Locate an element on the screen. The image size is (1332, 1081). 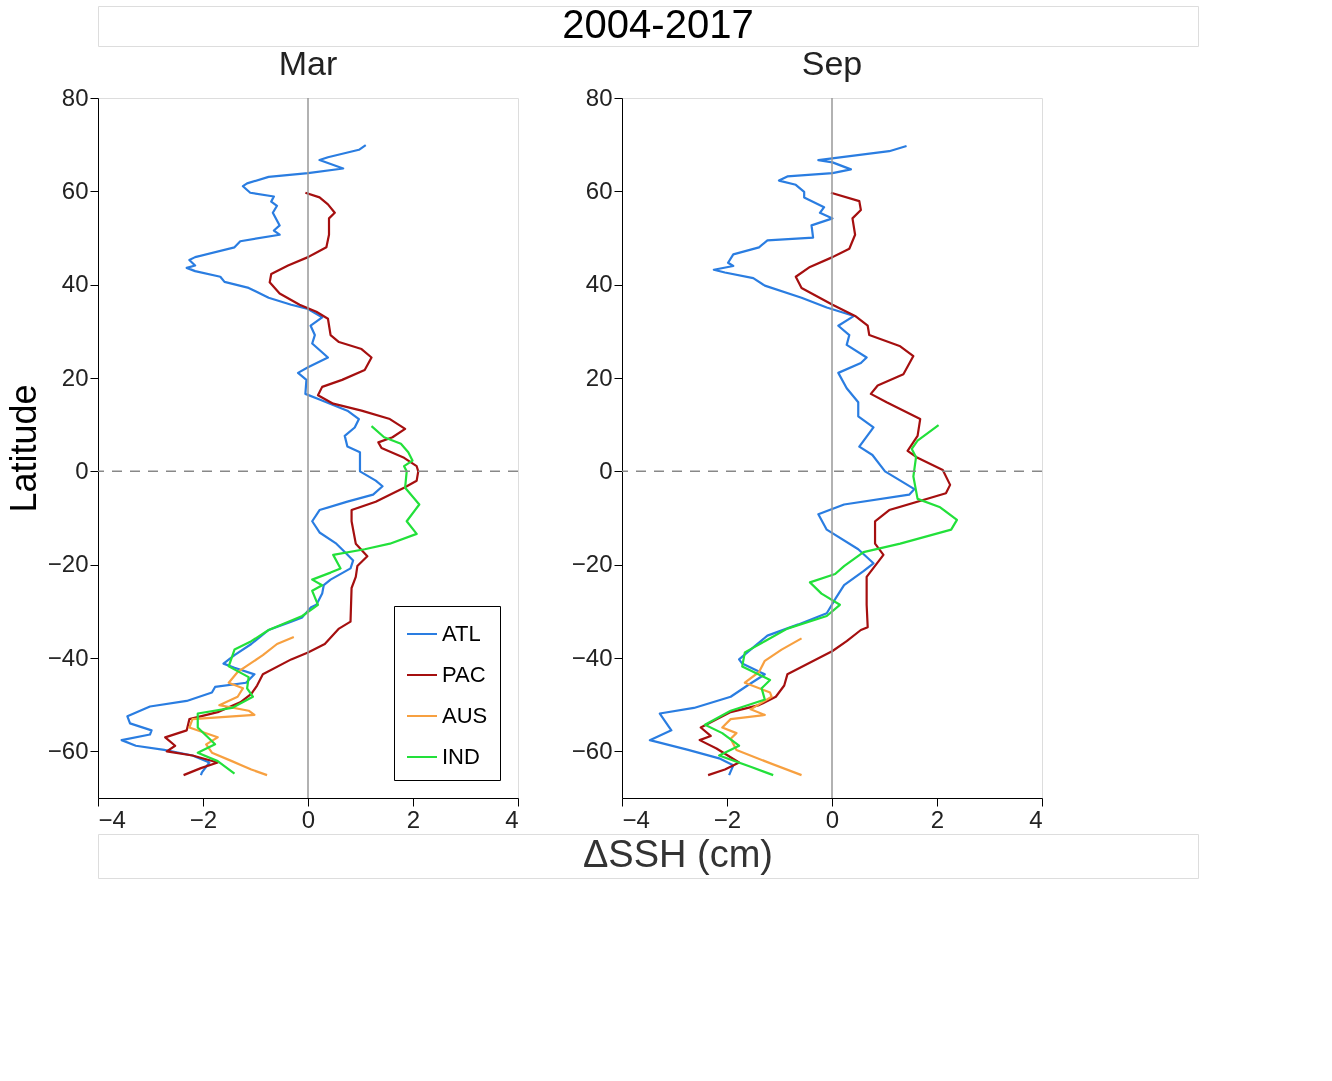
x-axis-title: ΔSSH (cm) is located at coordinates (678, 854).